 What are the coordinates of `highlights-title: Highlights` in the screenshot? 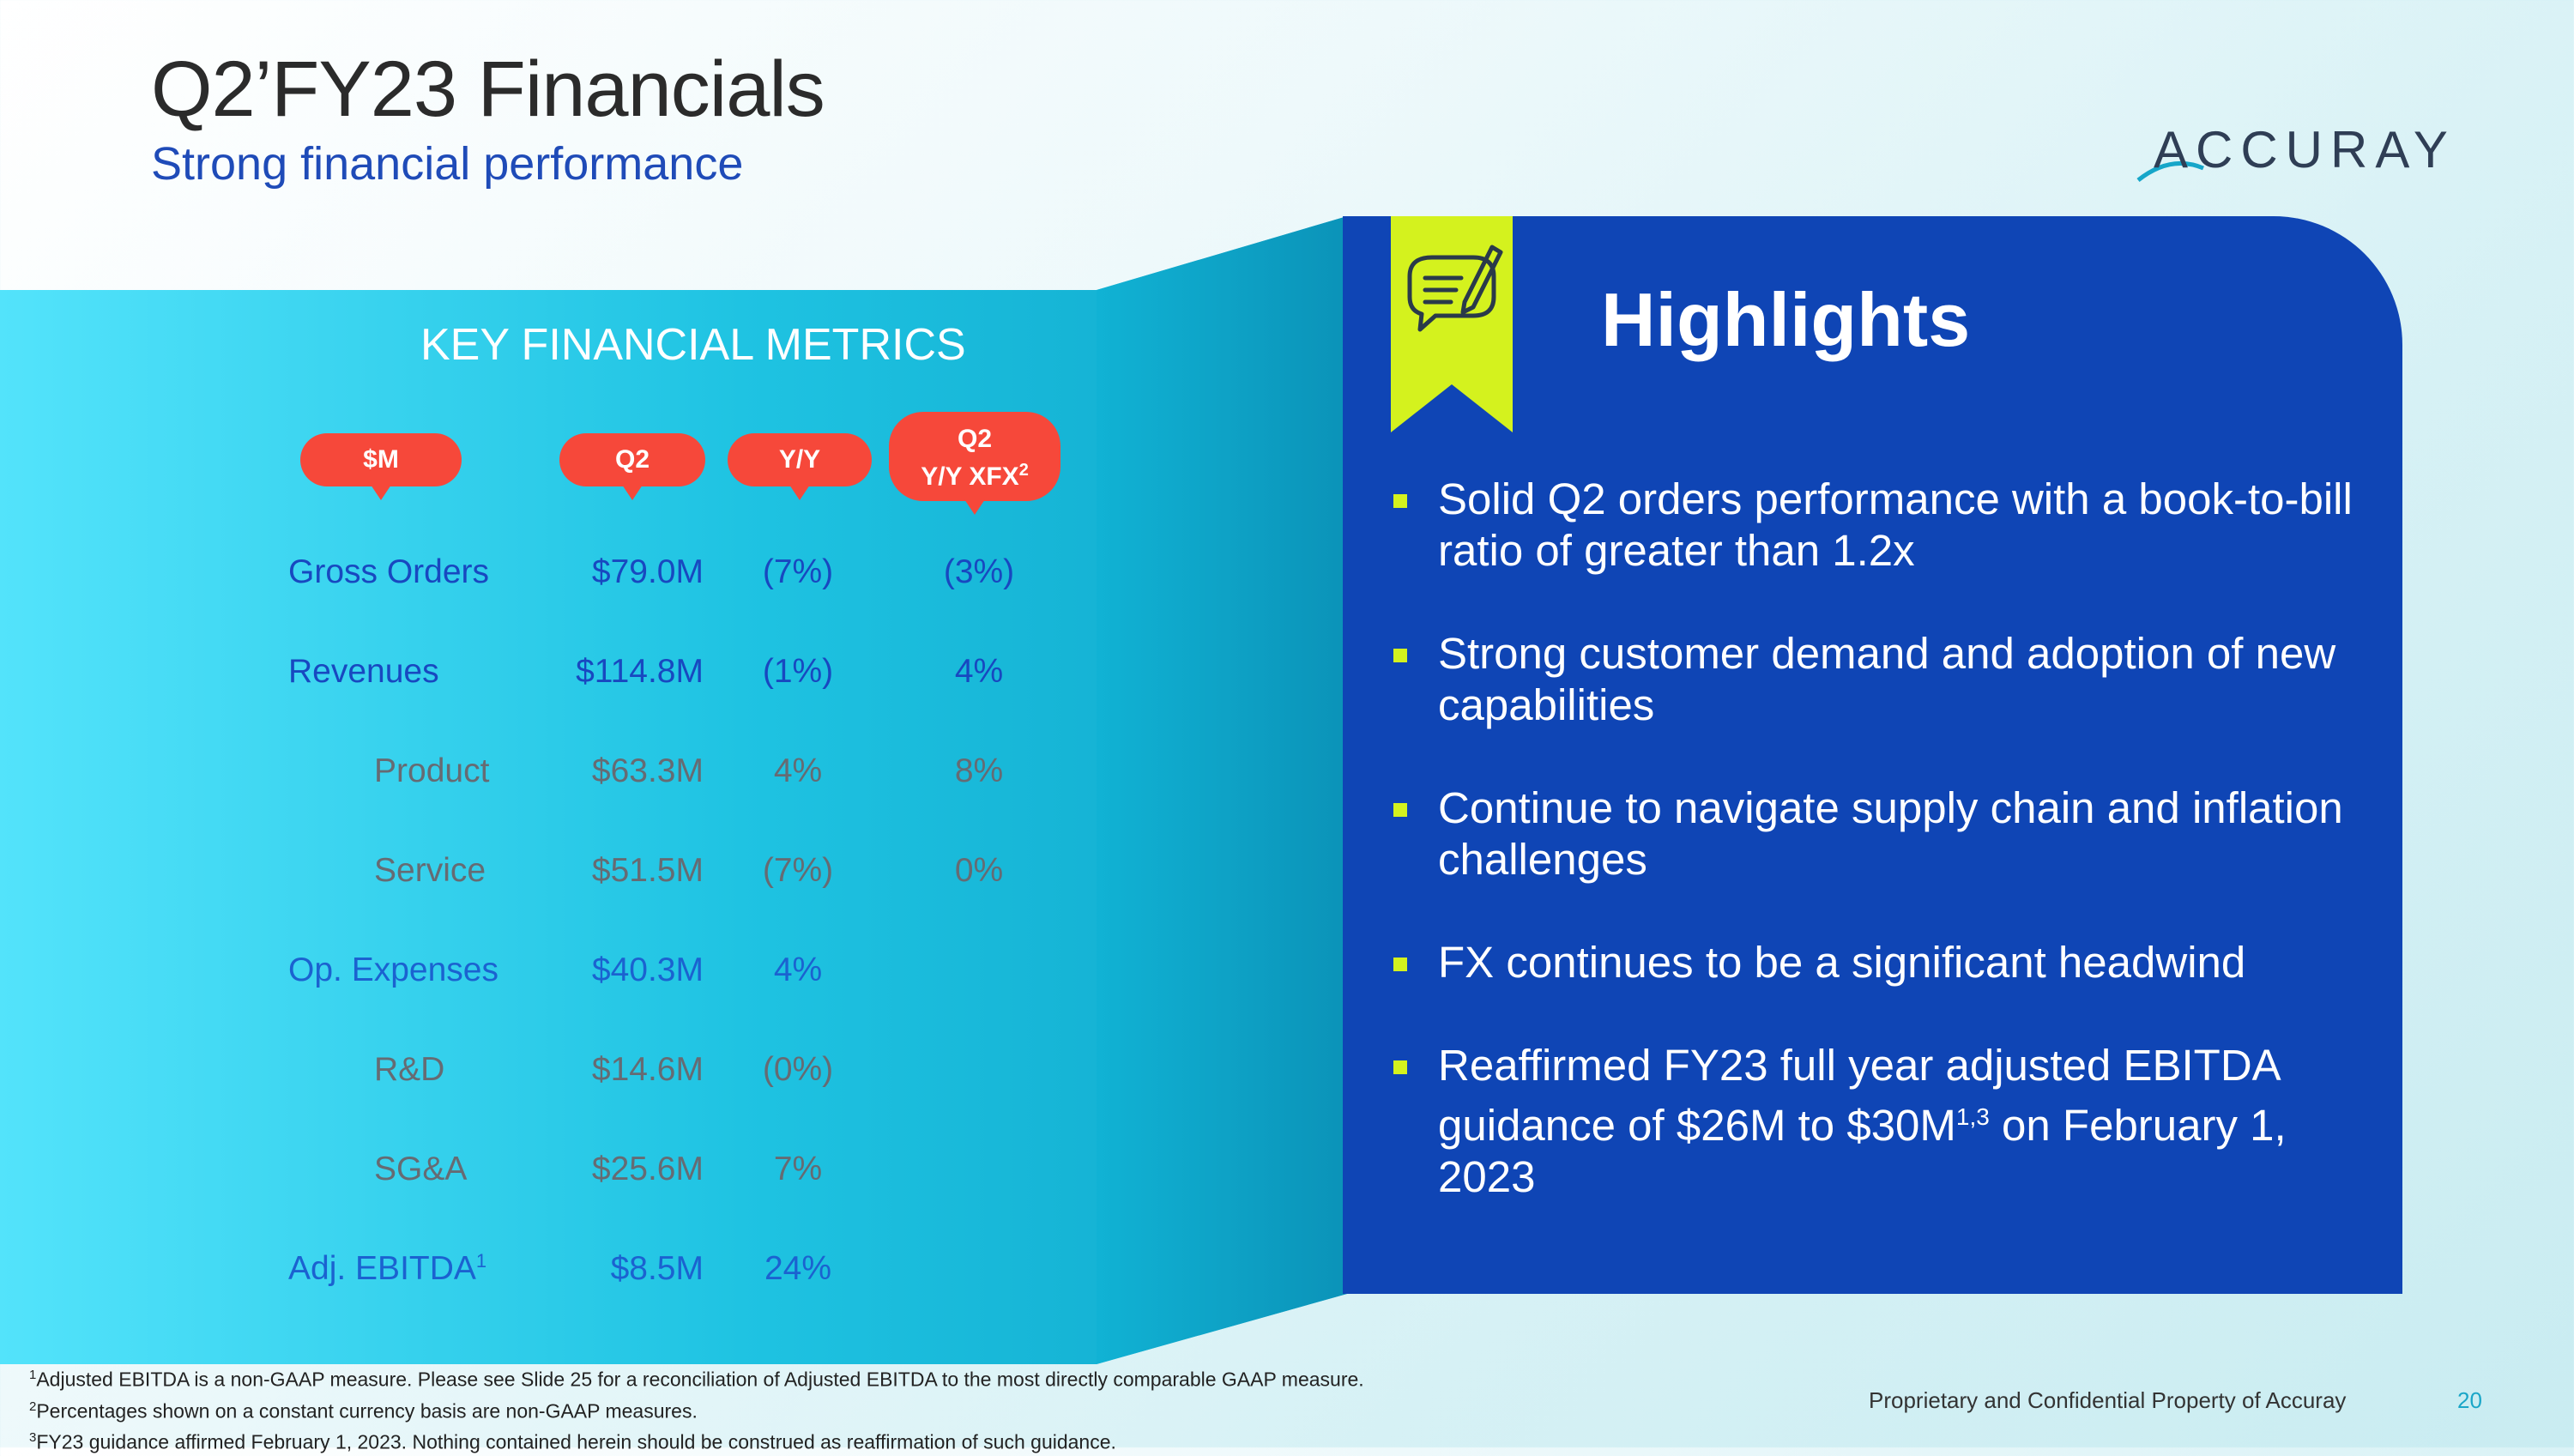 It's located at (1786, 319).